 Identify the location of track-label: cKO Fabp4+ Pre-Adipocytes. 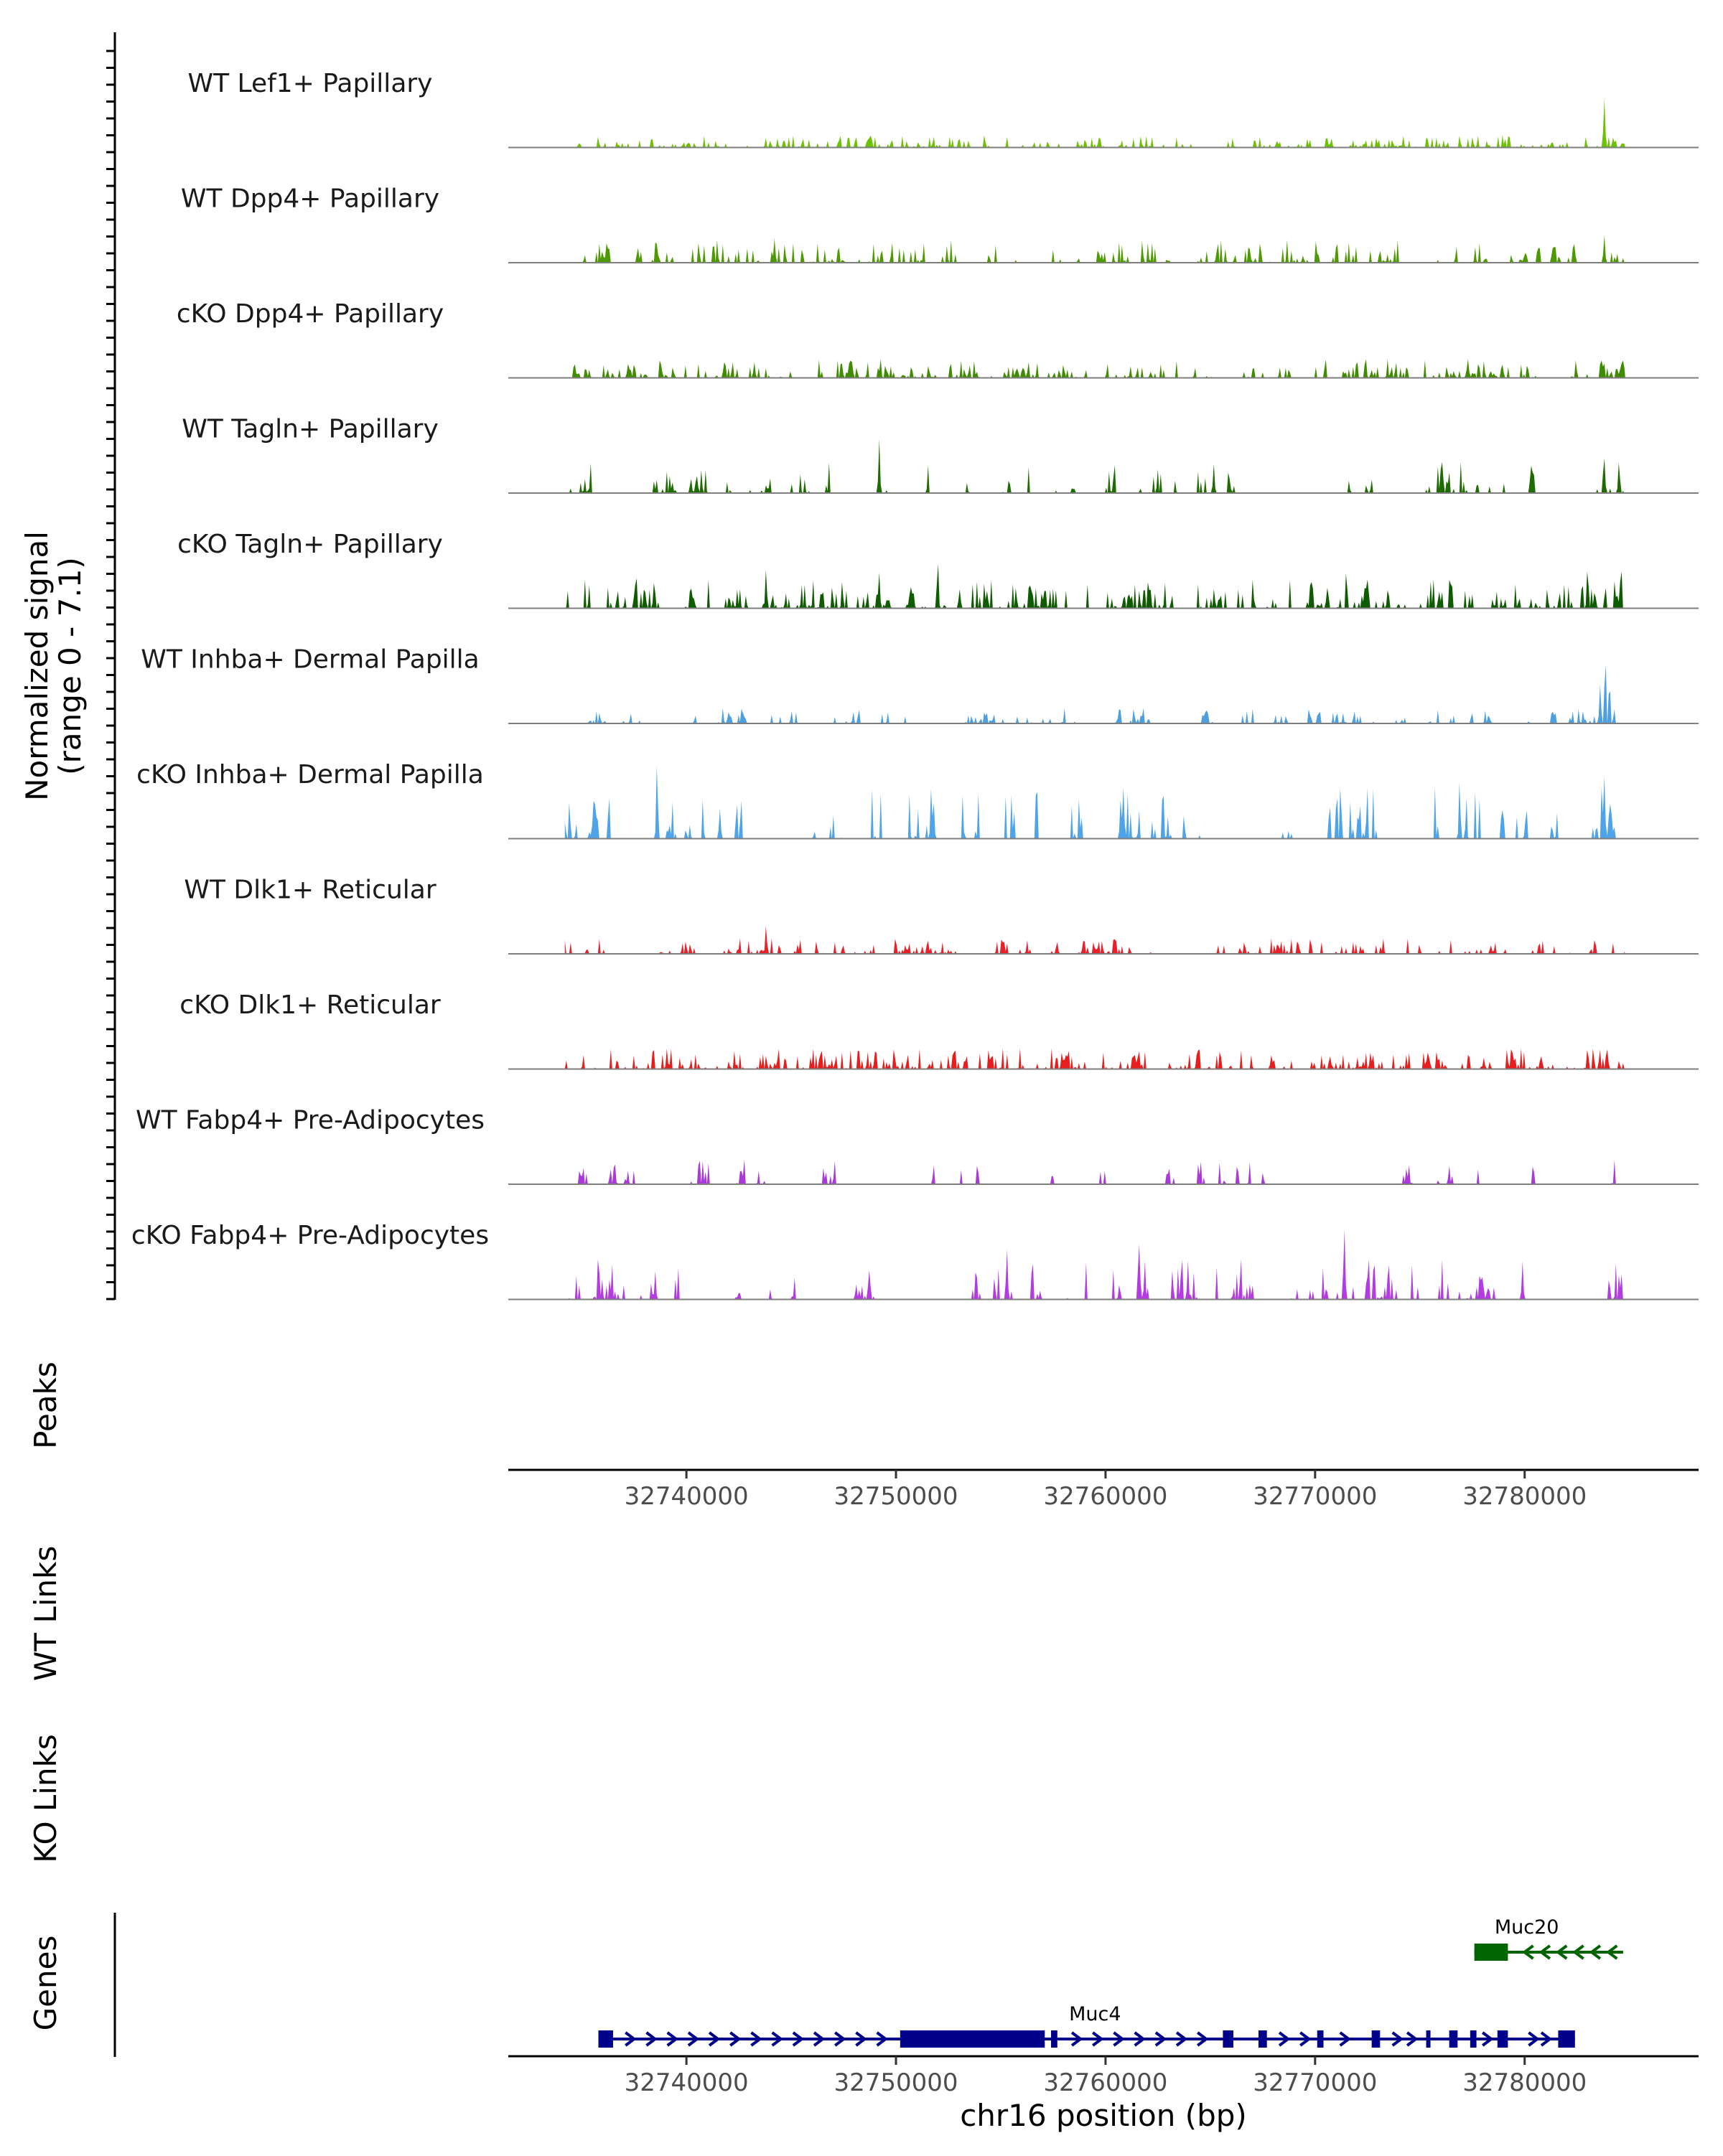
(310, 1235).